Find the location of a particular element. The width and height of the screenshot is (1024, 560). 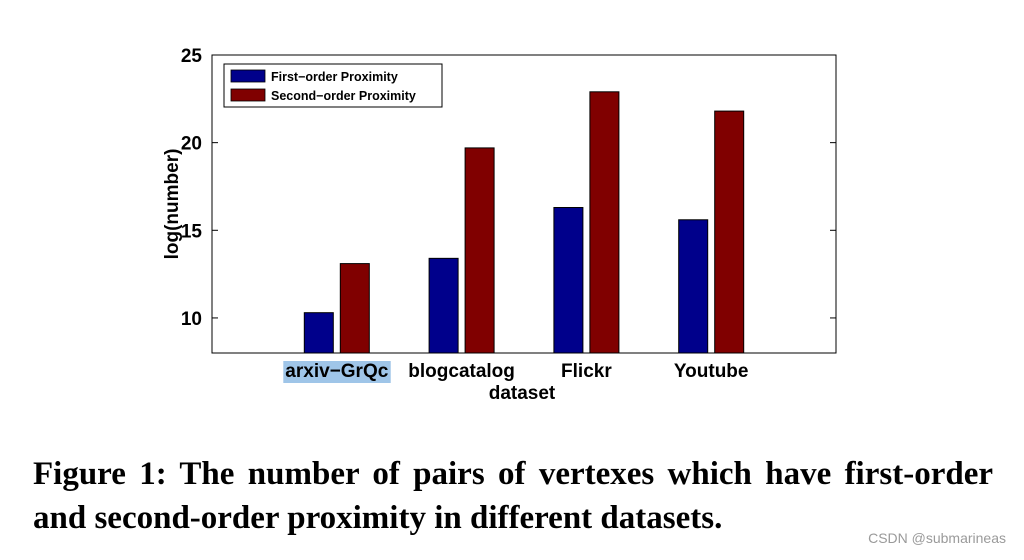

x-tick-label: arxiv−GrQc is located at coordinates (336, 371).